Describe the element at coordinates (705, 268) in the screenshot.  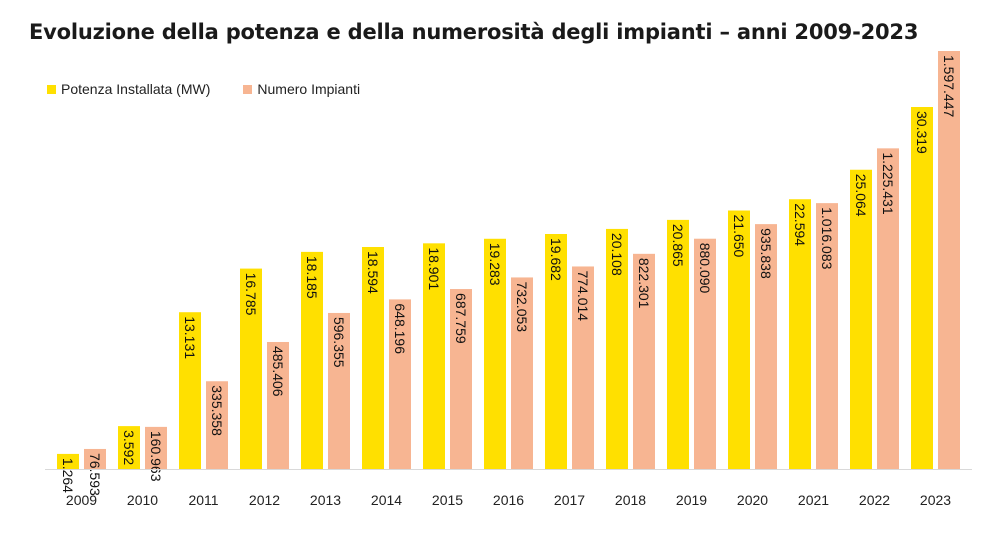
I see `label-plants-2019: 880.090` at that location.